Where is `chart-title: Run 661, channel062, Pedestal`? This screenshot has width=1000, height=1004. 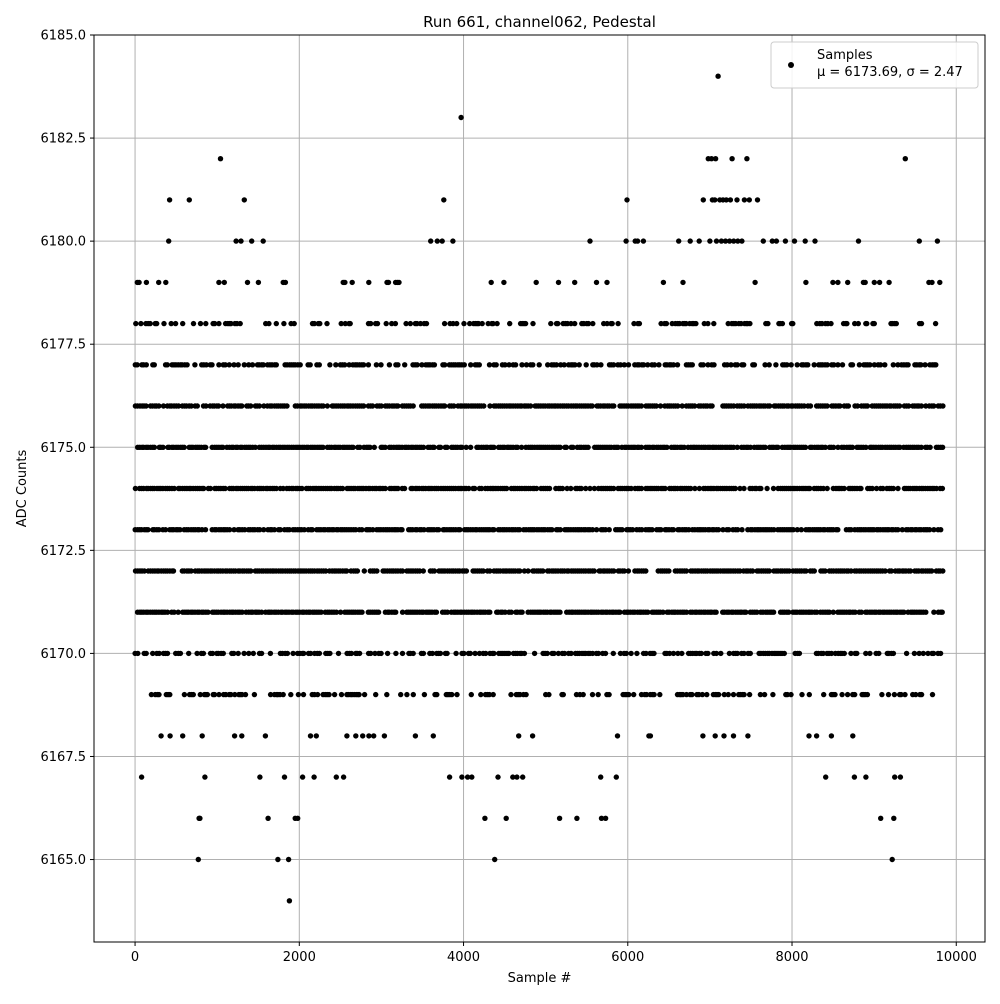
chart-title: Run 661, channel062, Pedestal is located at coordinates (539, 22).